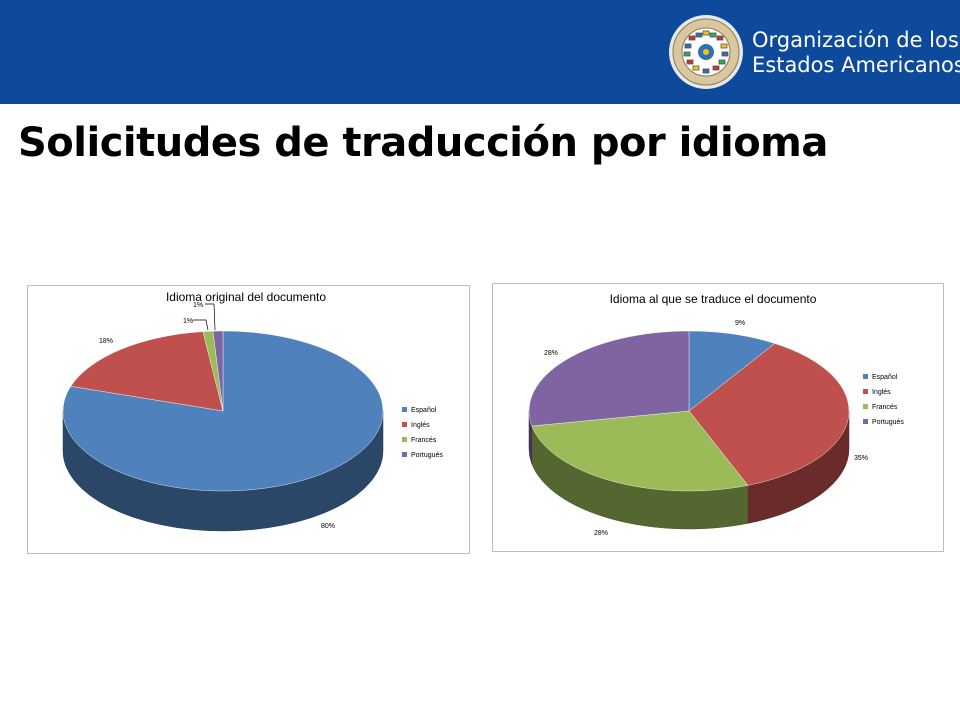 The height and width of the screenshot is (720, 960). Describe the element at coordinates (480, 52) in the screenshot. I see `header-bar: Organización de los Estados Americanos` at that location.